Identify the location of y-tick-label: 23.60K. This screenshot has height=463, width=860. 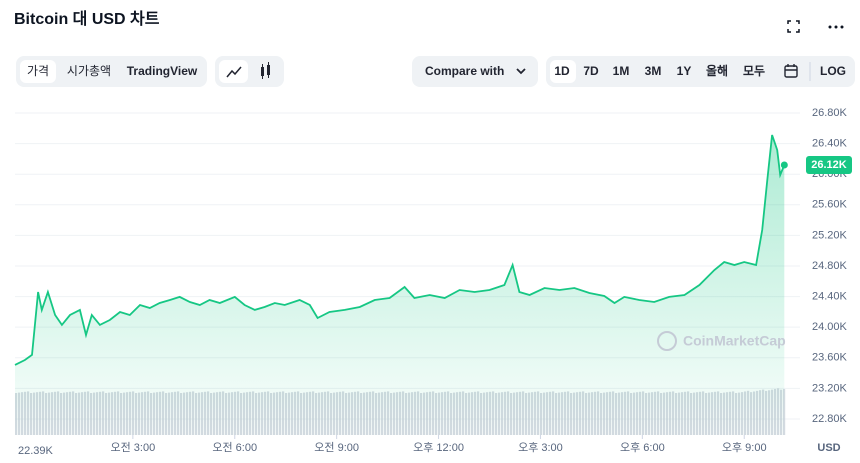
(830, 358).